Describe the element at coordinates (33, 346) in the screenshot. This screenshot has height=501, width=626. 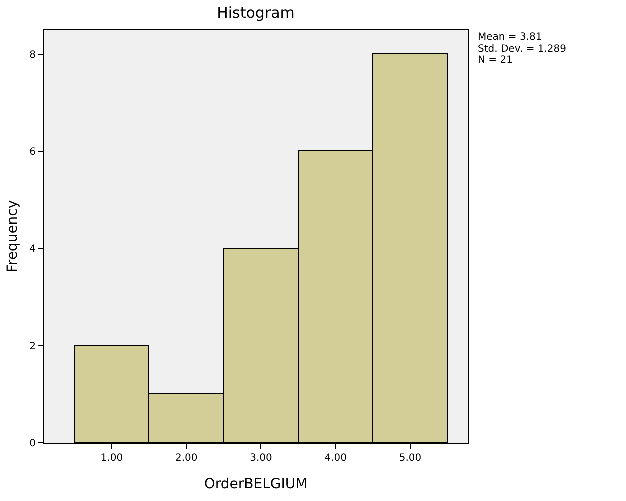
I see `y-tick-label: 2` at that location.